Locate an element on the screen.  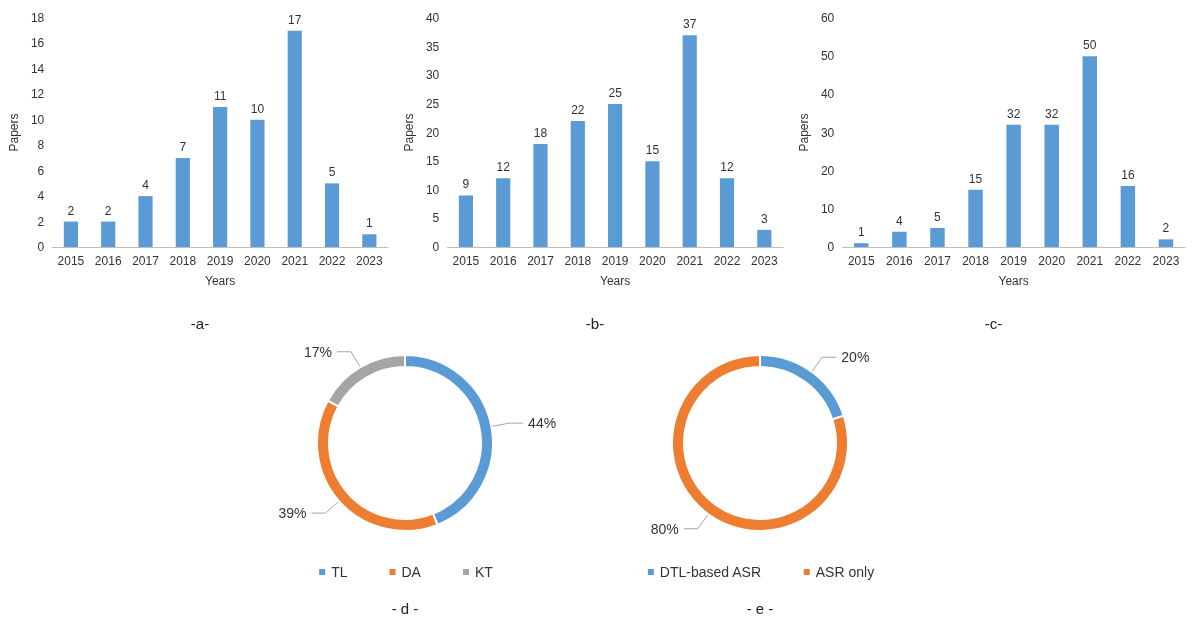
data-label: 44% is located at coordinates (542, 423).